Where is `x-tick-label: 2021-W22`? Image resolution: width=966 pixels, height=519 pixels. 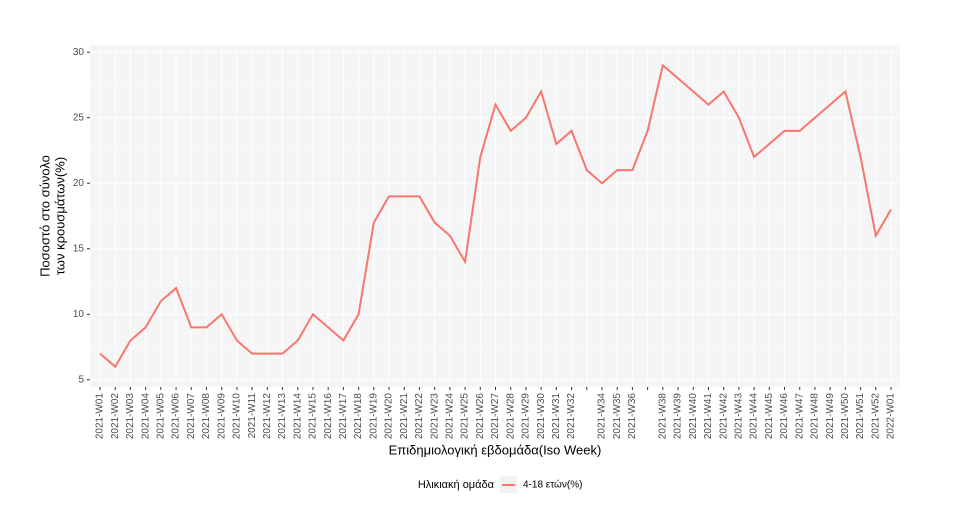
x-tick-label: 2021-W22 is located at coordinates (419, 416).